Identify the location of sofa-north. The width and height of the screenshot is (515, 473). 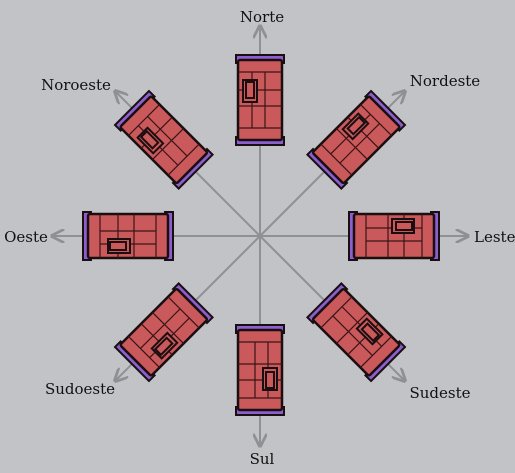
(260, 100).